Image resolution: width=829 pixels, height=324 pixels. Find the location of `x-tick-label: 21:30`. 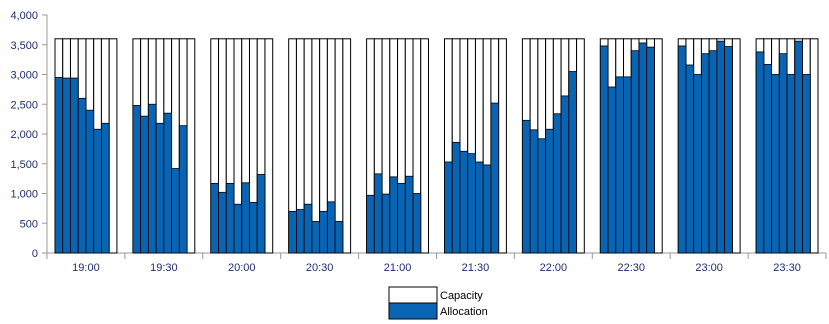

x-tick-label: 21:30 is located at coordinates (476, 268).